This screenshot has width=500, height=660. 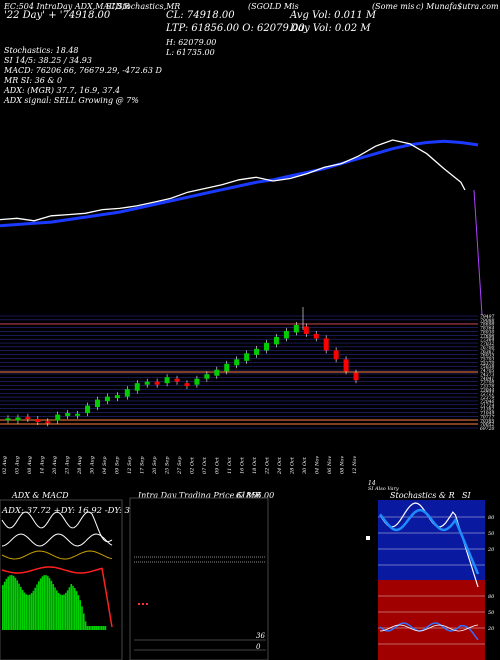 I want to click on header-mis: (Some mis, so click(x=393, y=6).